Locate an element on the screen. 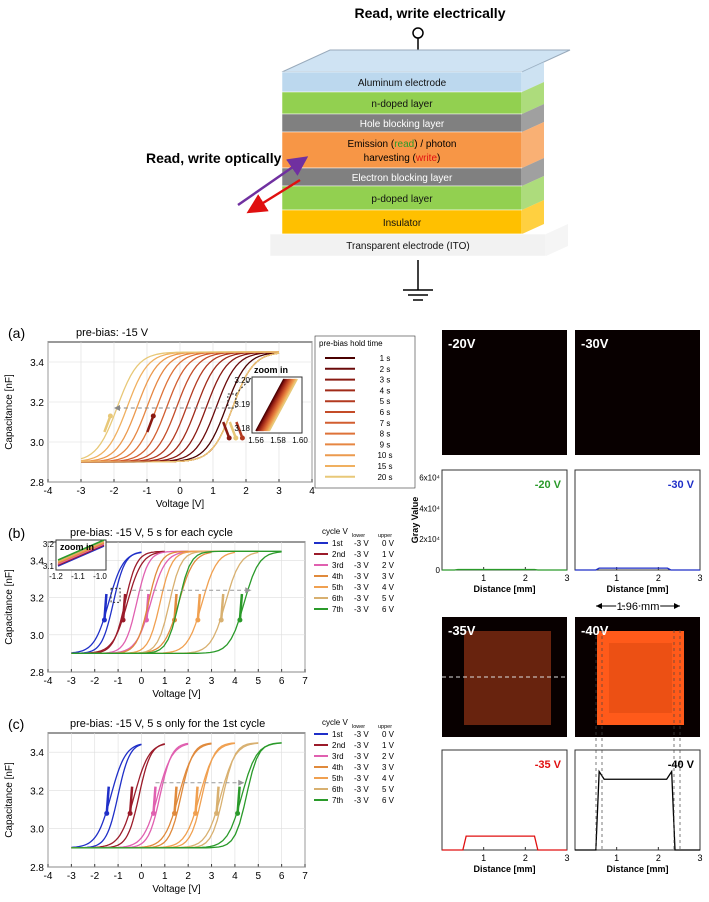  legend-cycle: 7th is located at coordinates (337, 609).